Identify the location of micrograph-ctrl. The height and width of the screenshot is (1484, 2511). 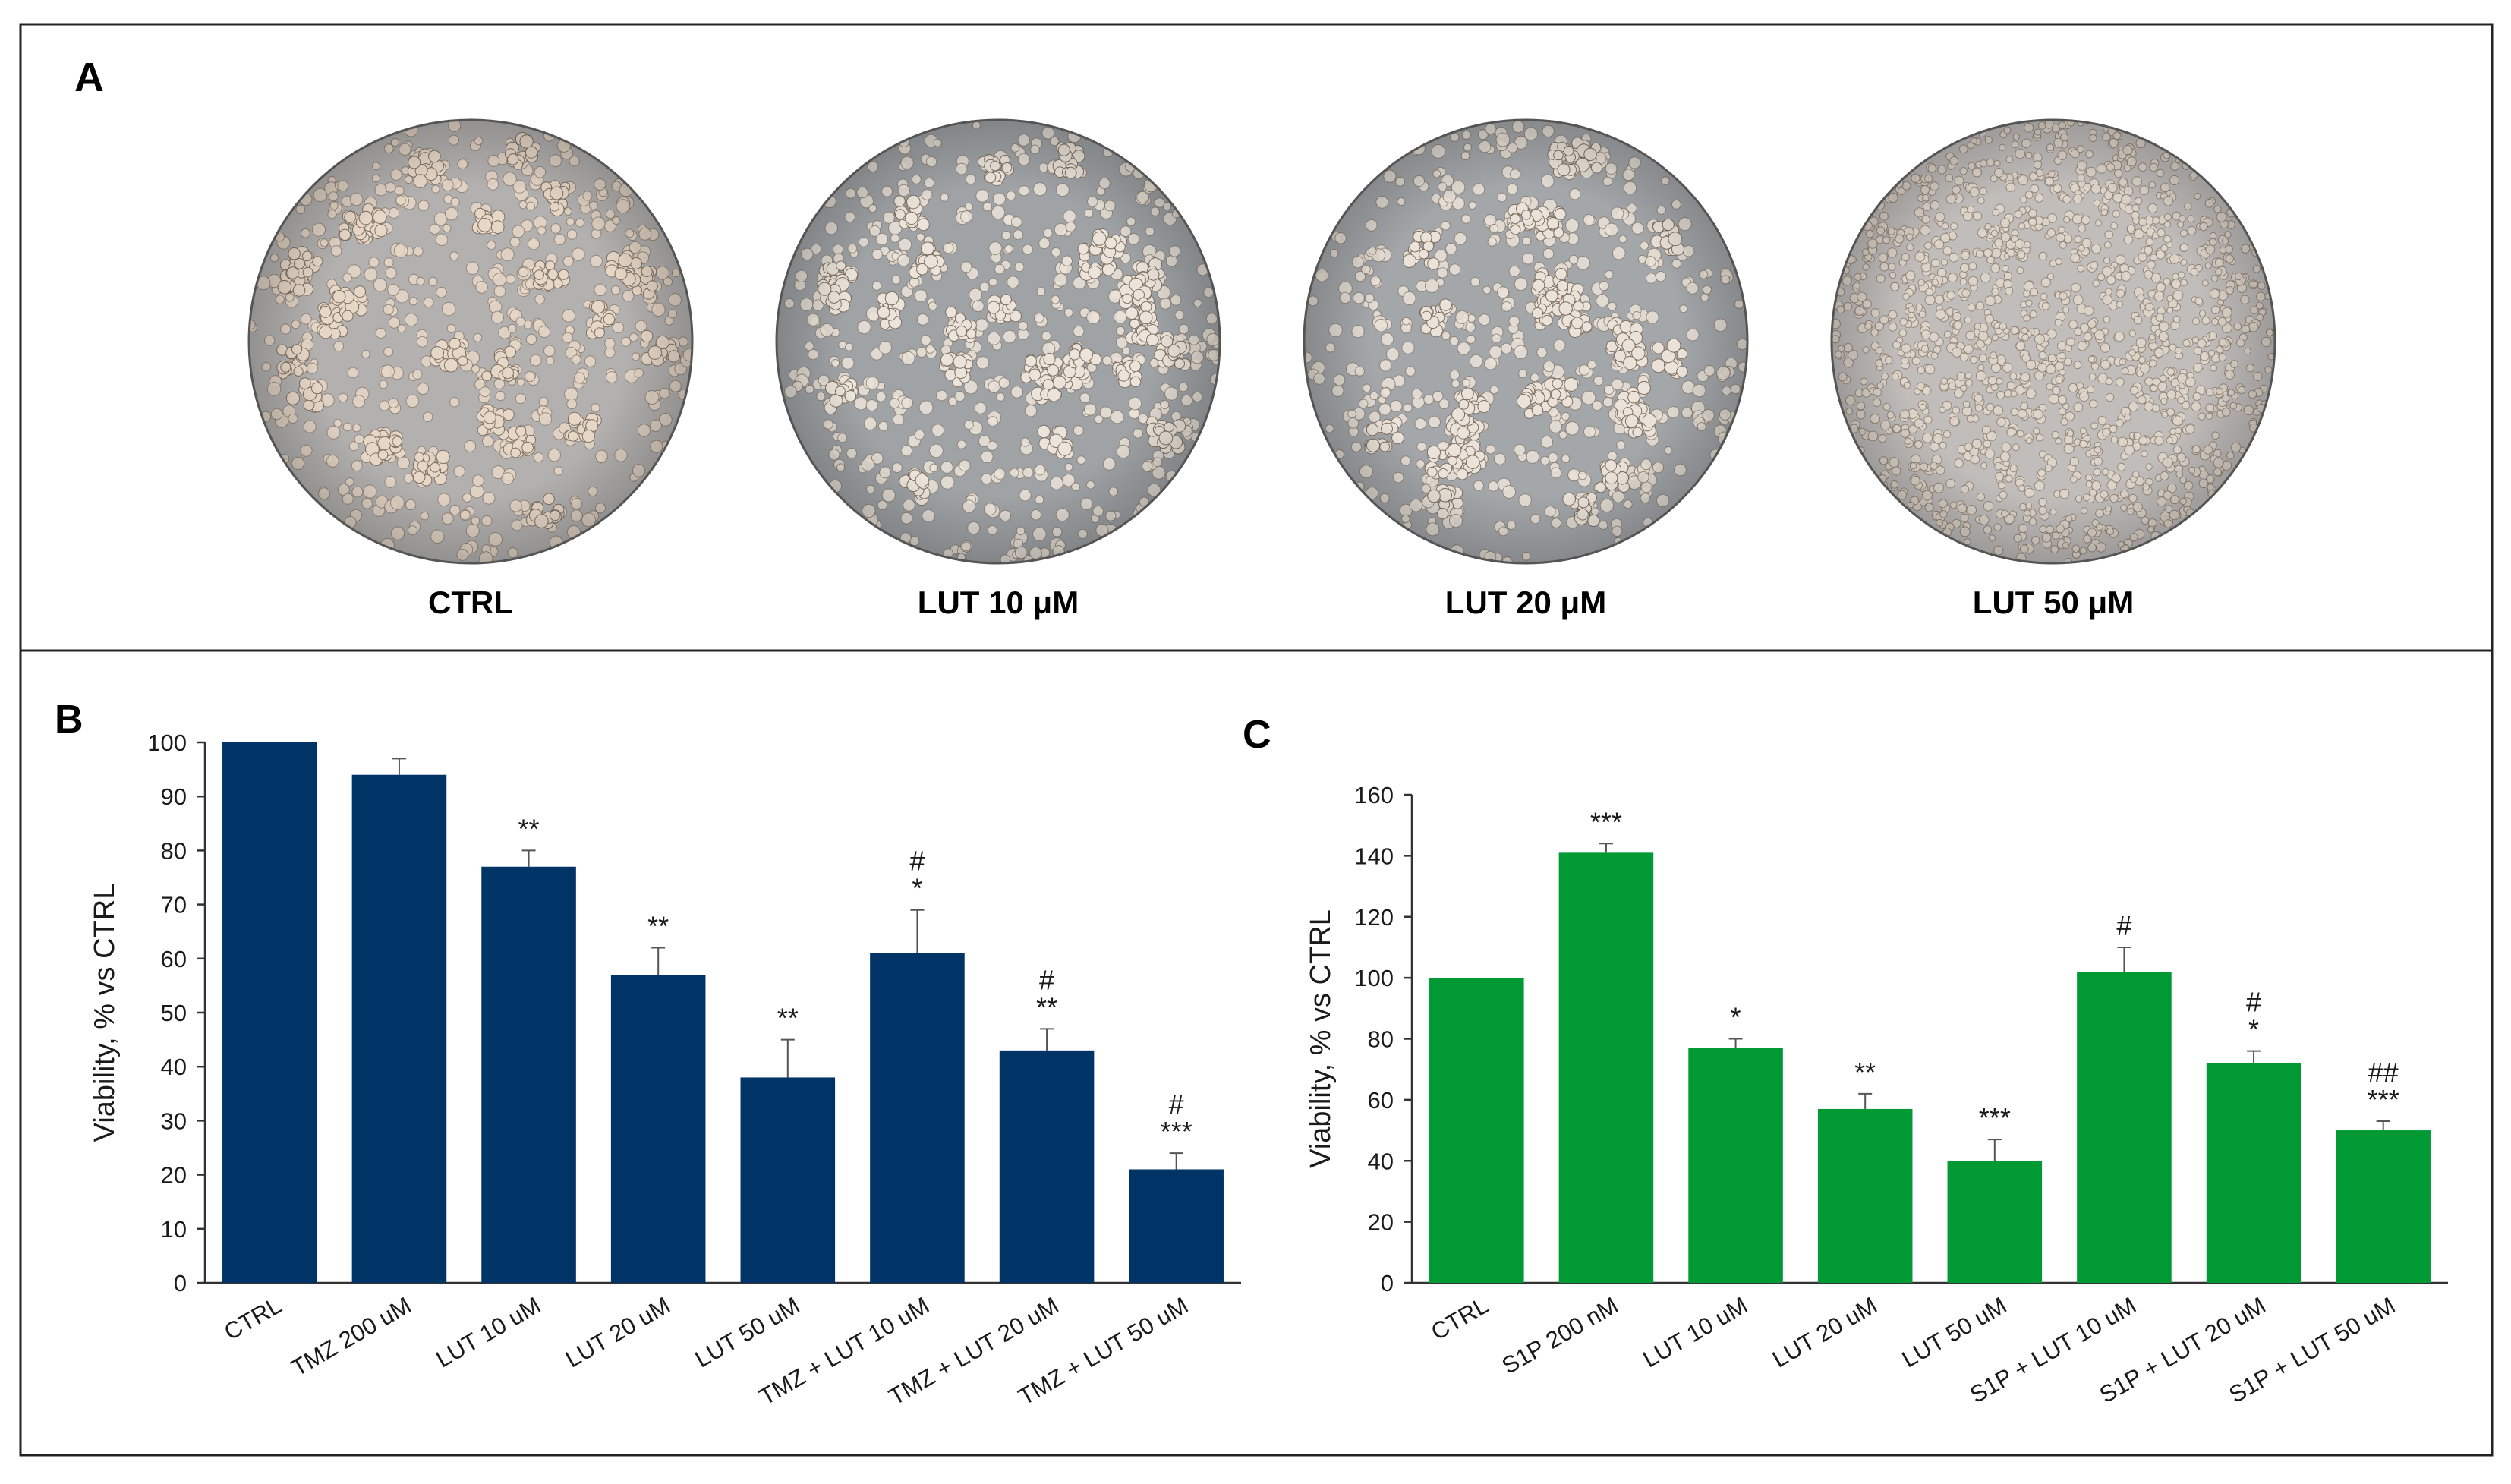
(470, 341).